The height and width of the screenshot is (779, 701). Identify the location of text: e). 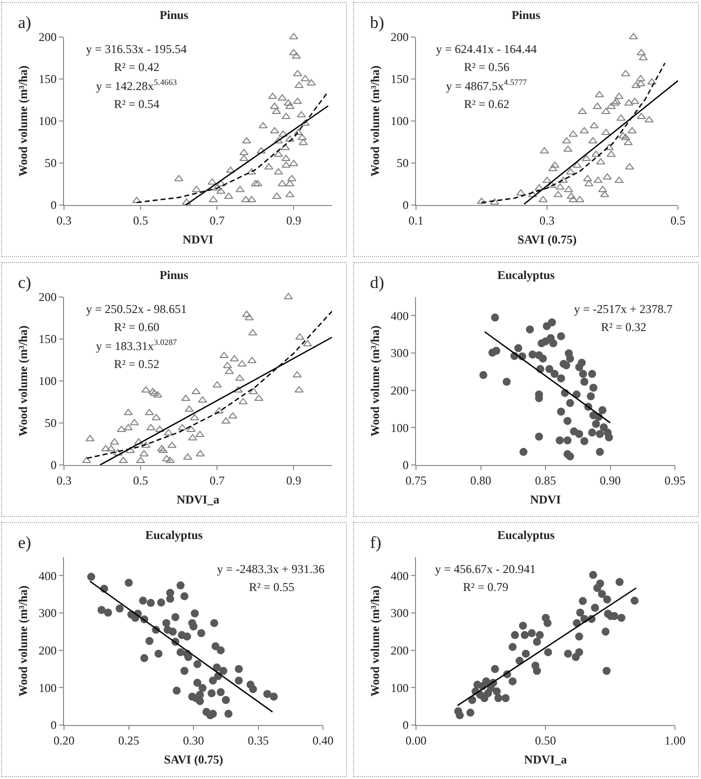
(25, 542).